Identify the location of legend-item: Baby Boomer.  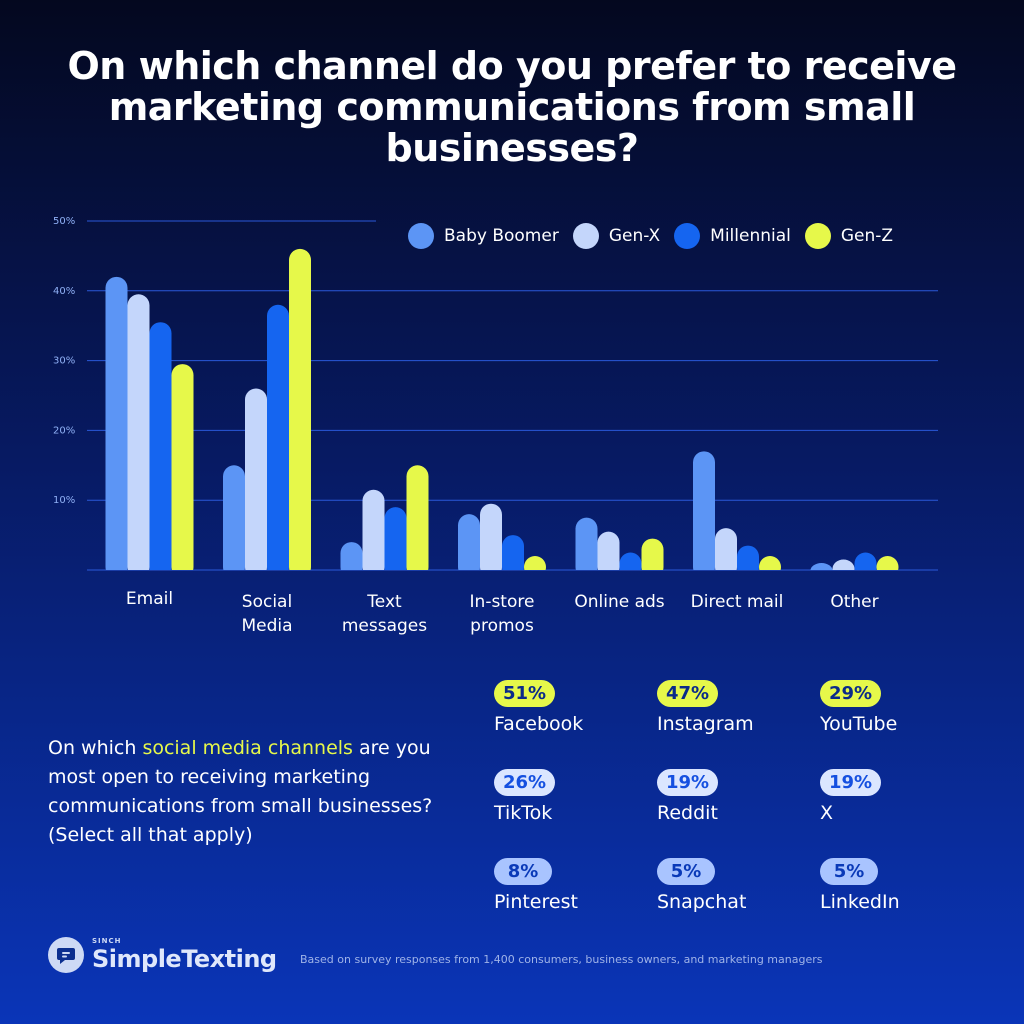
(483, 236).